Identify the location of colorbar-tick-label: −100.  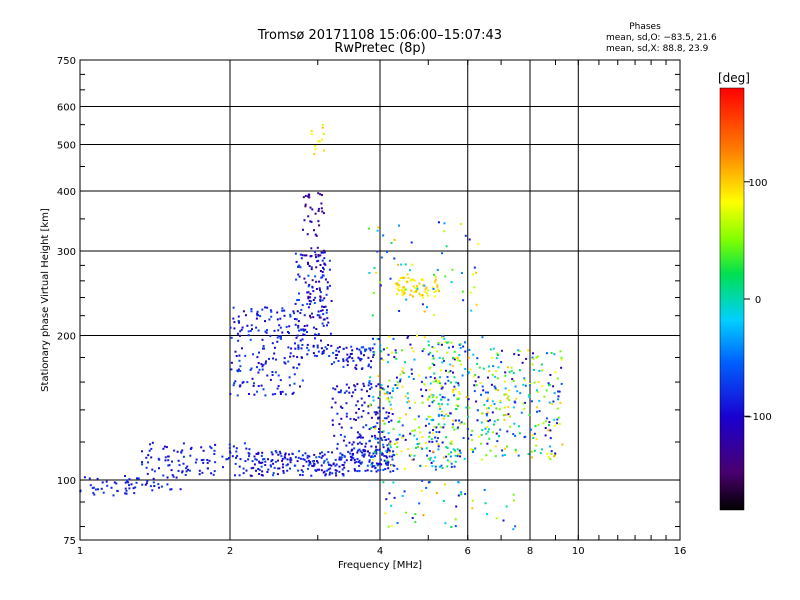
(757, 417).